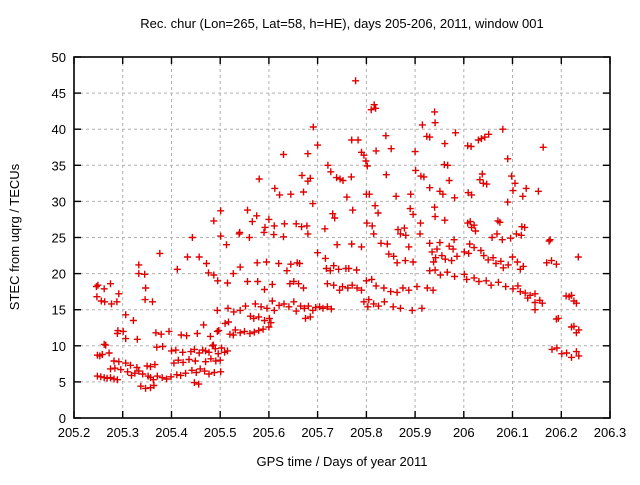  What do you see at coordinates (14, 236) in the screenshot?
I see `y-axis-label: STEC from uqrg / TECUs` at bounding box center [14, 236].